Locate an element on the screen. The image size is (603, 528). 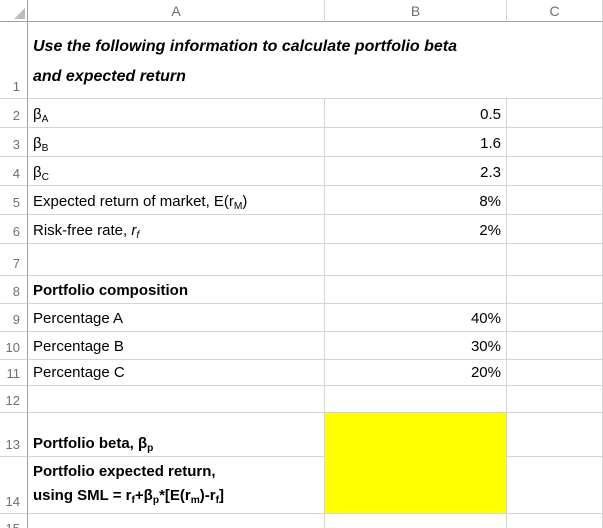
row-header-15: 15 is located at coordinates (14, 521).